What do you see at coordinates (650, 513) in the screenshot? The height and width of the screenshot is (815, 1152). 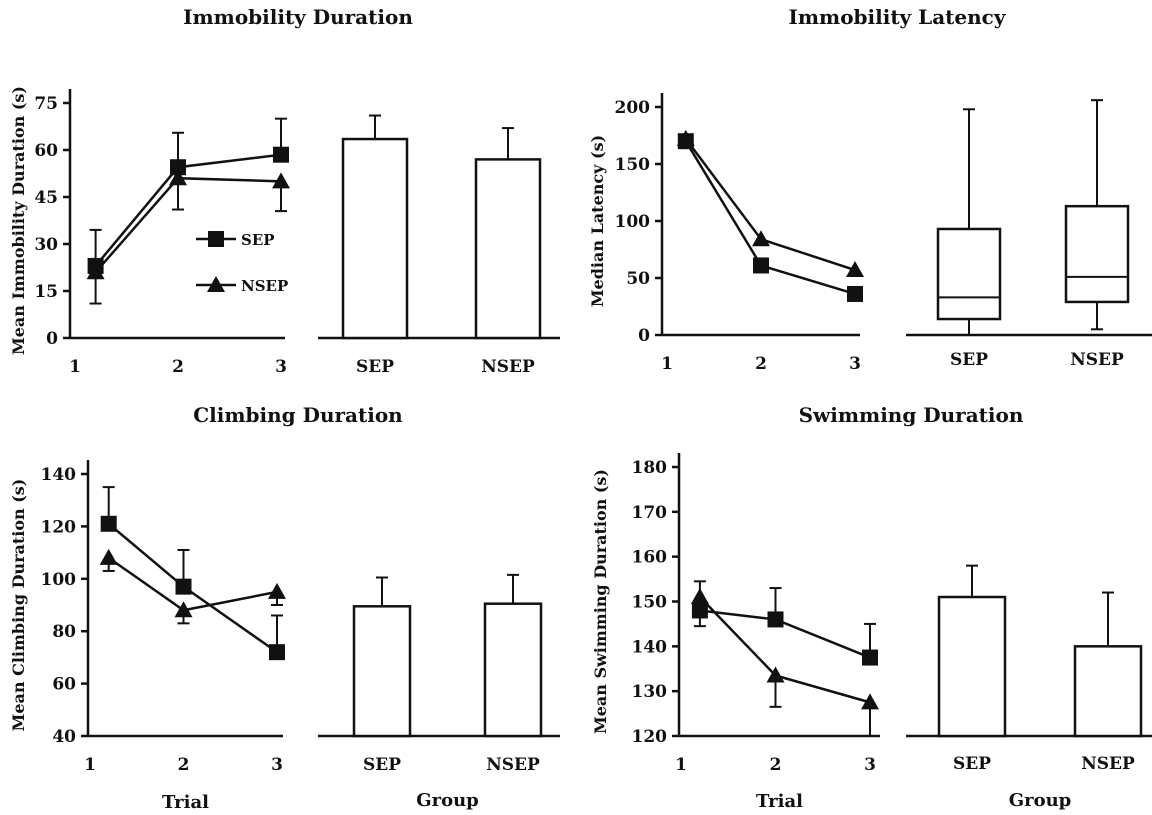 I see `y-tick-label: 170` at bounding box center [650, 513].